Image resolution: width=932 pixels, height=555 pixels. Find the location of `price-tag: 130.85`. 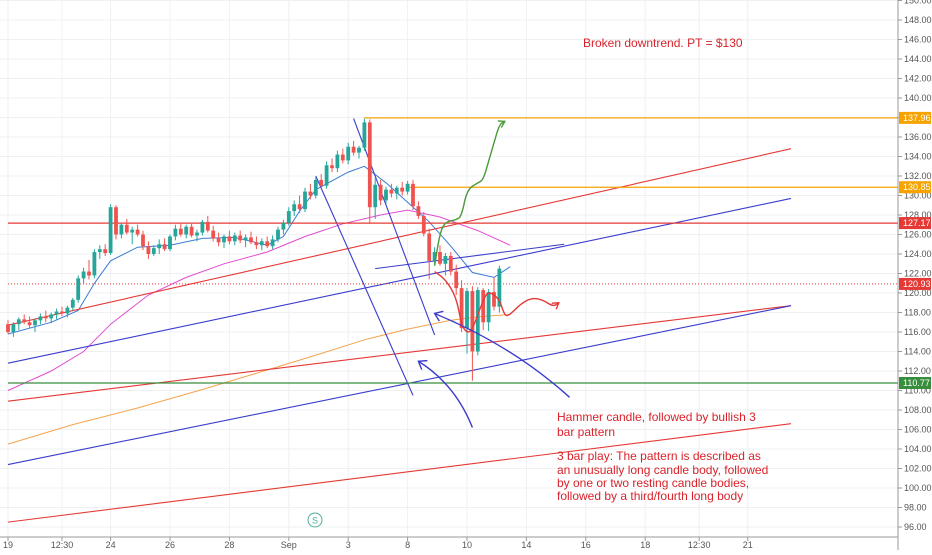

price-tag: 130.85 is located at coordinates (915, 187).